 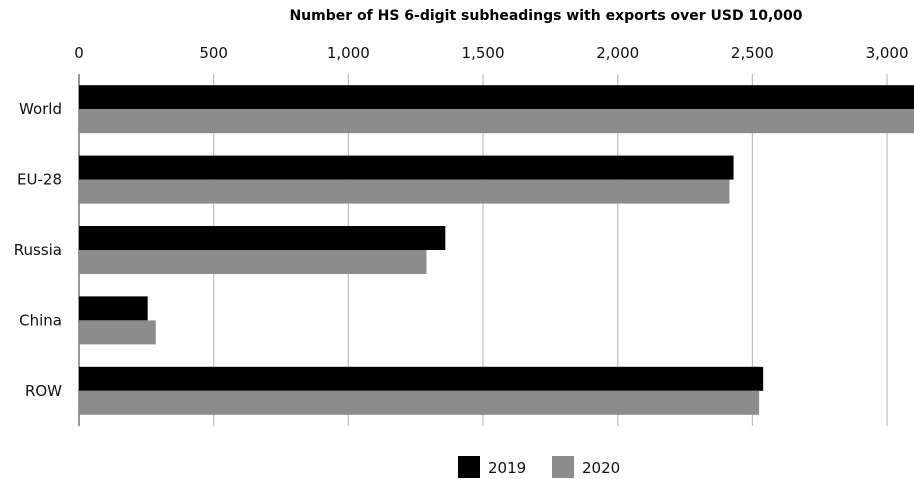 I want to click on x-tick-label: 1,000, so click(x=348, y=53).